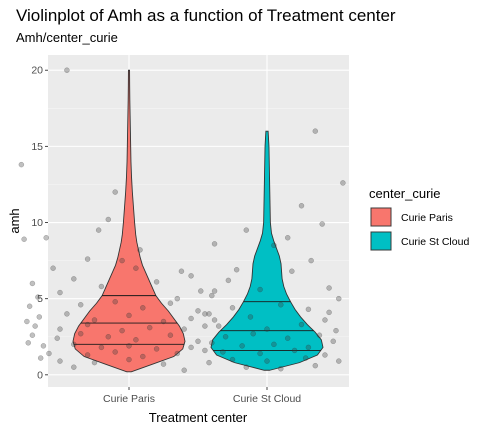 The height and width of the screenshot is (431, 492). Describe the element at coordinates (37, 71) in the screenshot. I see `y-tick-label: 20` at that location.